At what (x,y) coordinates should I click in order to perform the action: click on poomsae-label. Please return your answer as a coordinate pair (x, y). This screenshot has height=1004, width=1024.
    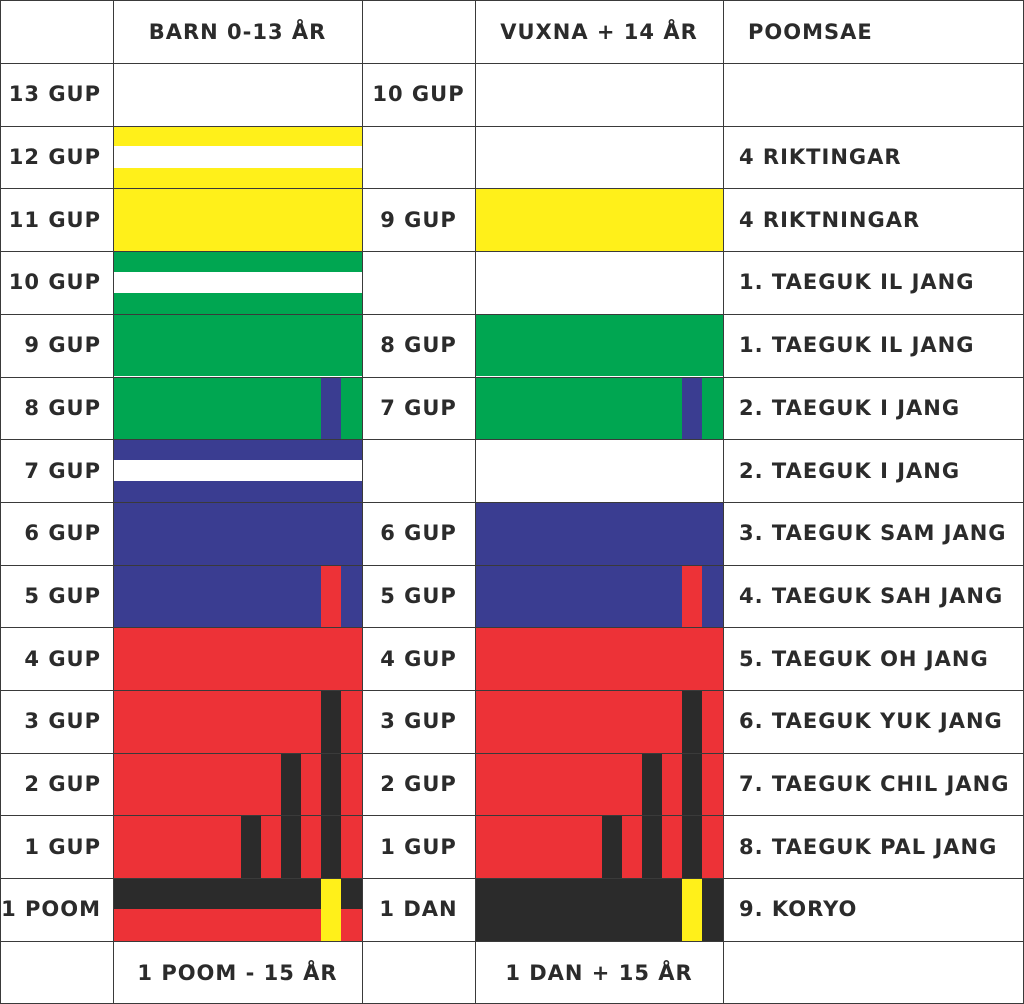
    Looking at the image, I should click on (879, 94).